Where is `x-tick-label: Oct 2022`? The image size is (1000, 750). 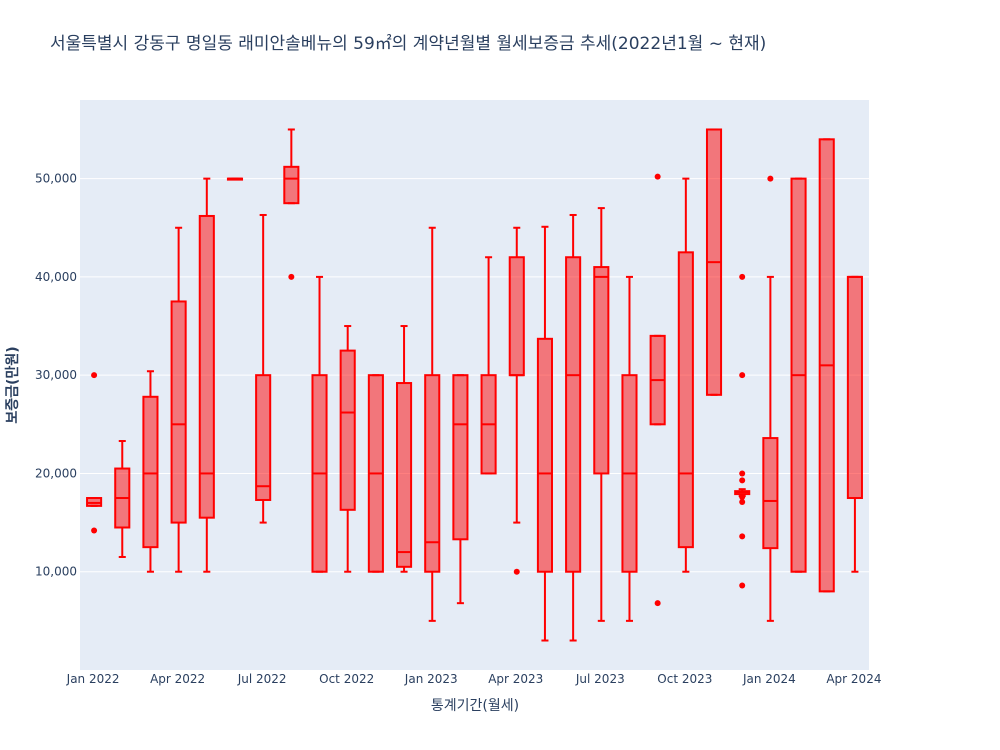
x-tick-label: Oct 2022 is located at coordinates (346, 679).